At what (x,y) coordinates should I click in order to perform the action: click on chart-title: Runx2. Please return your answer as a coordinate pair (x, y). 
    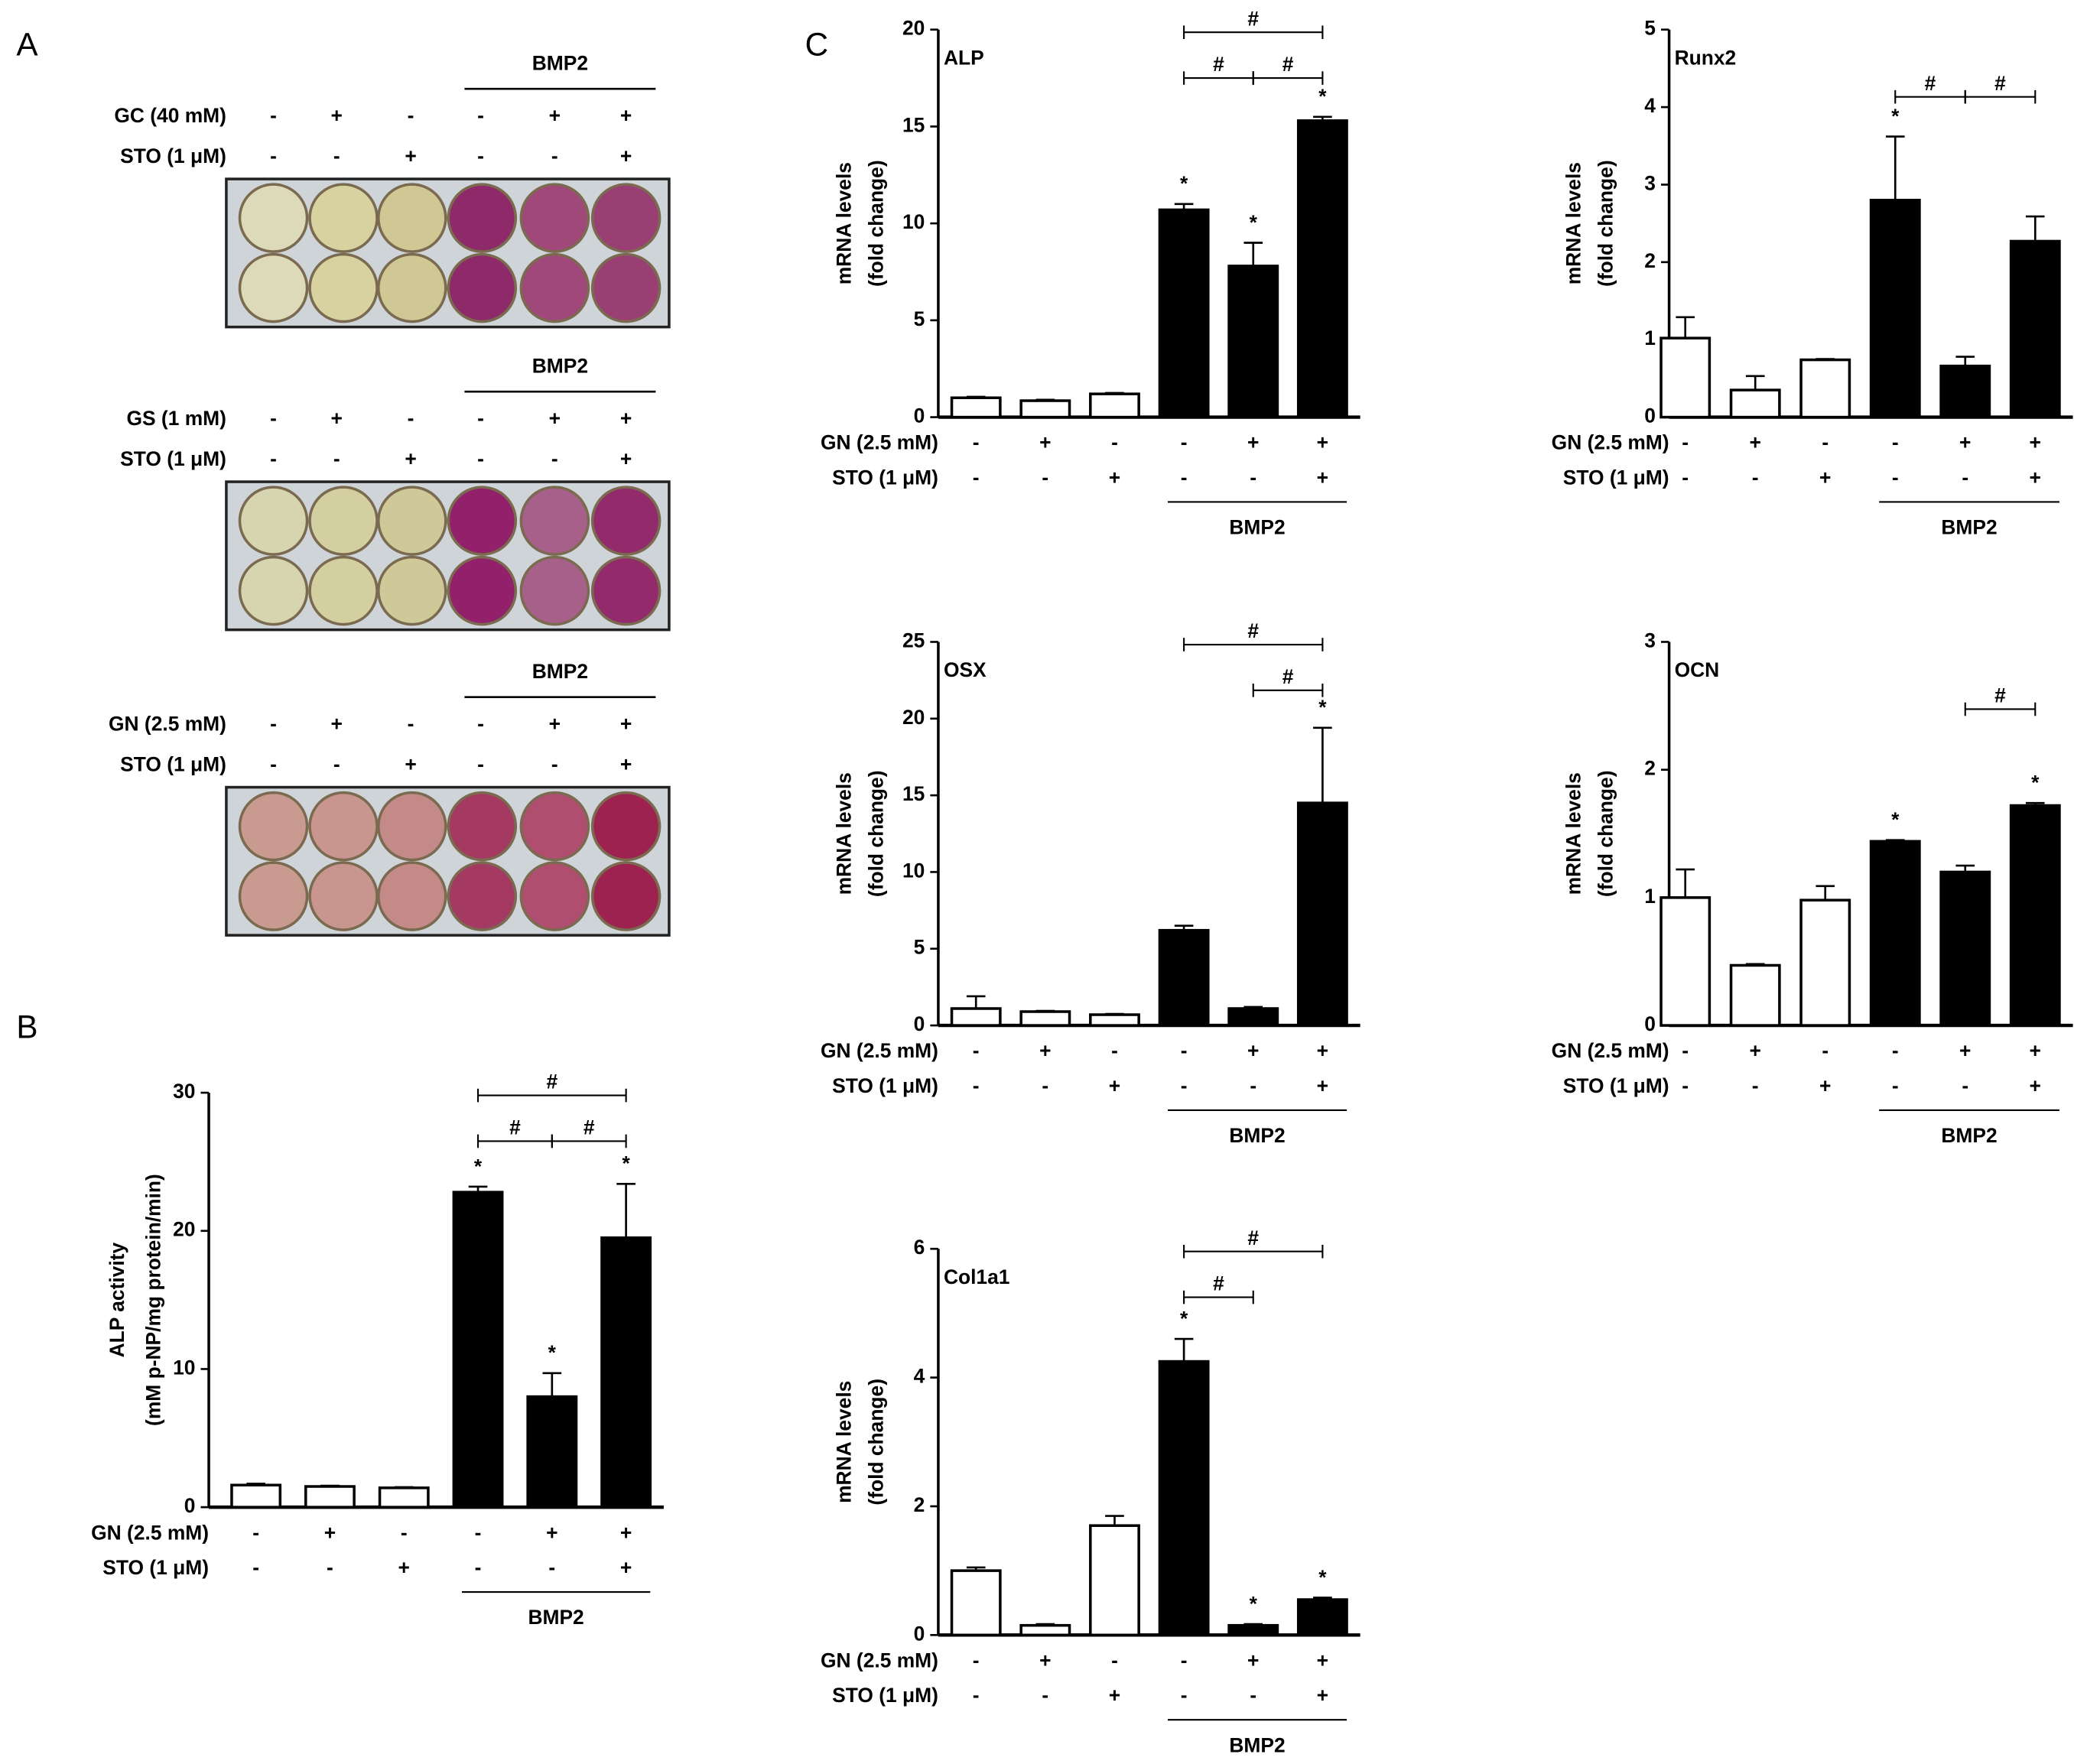
    Looking at the image, I should click on (1706, 57).